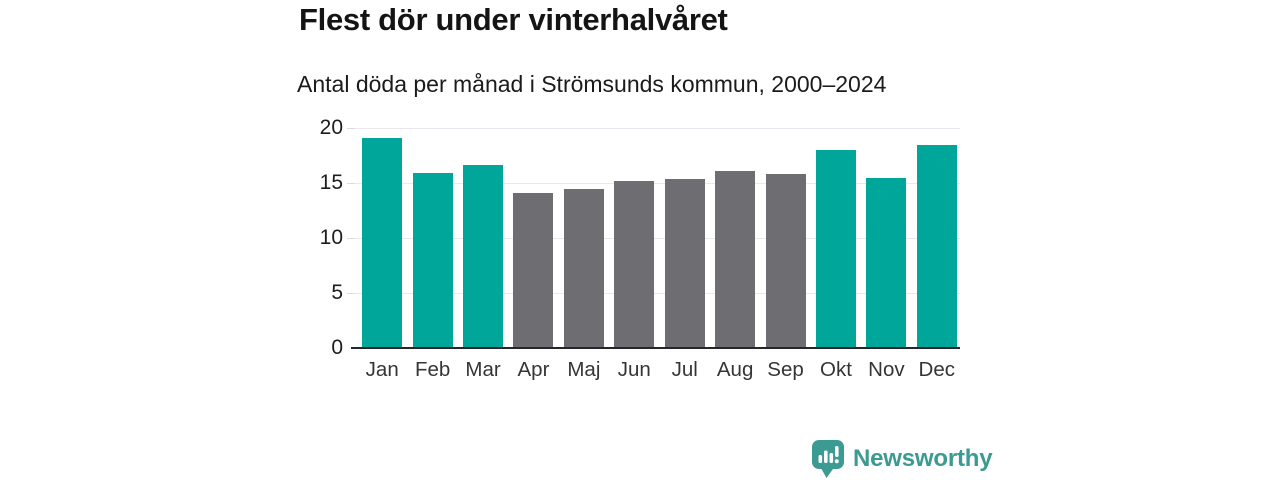  Describe the element at coordinates (684, 263) in the screenshot. I see `bar-jul` at that location.